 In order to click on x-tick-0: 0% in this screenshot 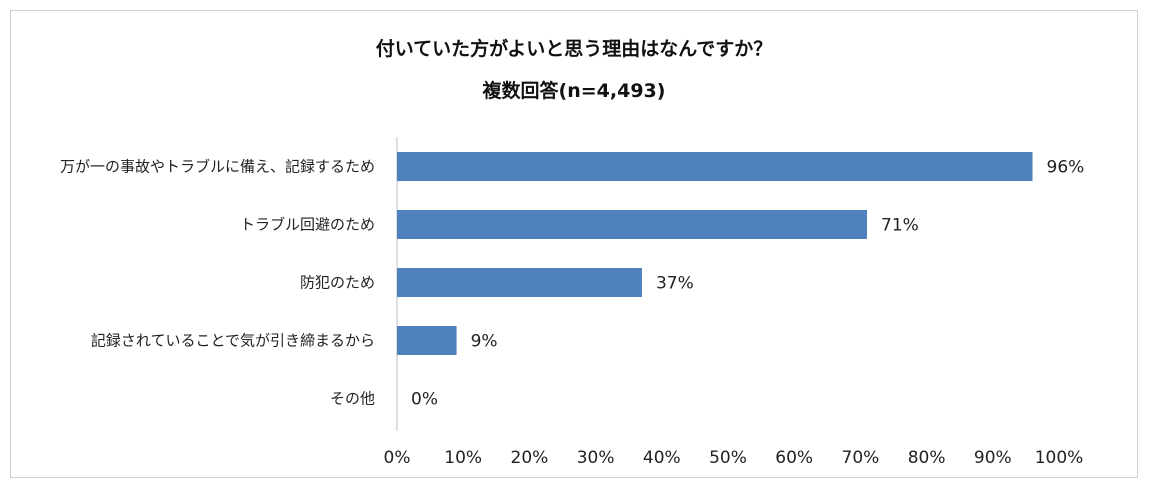, I will do `click(397, 458)`.